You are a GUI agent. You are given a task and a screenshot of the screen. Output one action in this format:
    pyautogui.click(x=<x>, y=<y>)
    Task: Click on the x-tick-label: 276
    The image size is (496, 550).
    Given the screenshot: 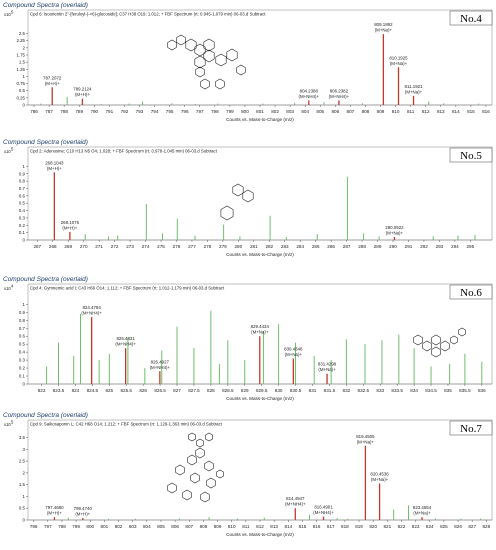 What is the action you would take?
    pyautogui.click(x=177, y=246)
    